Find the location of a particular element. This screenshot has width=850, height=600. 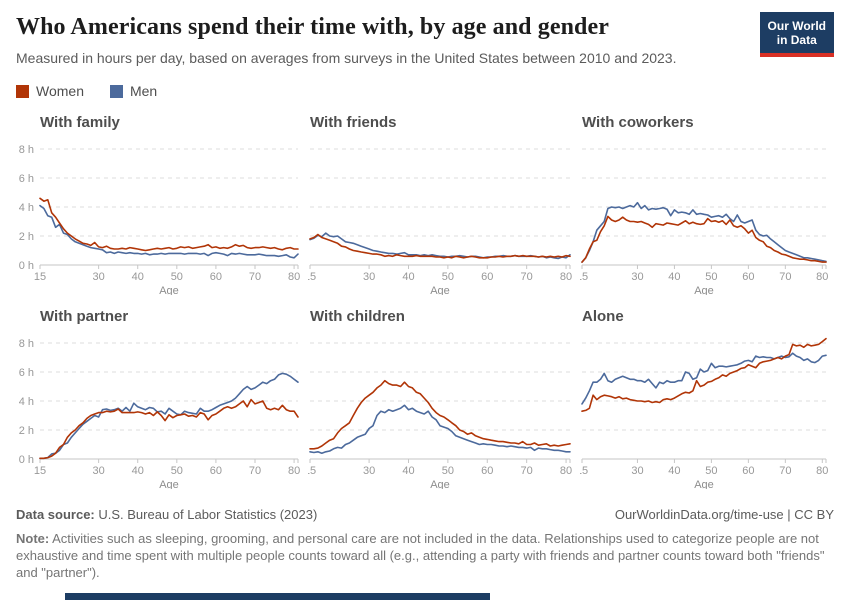

facet-chart-friends: 15 30 40 50 60 70 80 Age is located at coordinates (443, 215).